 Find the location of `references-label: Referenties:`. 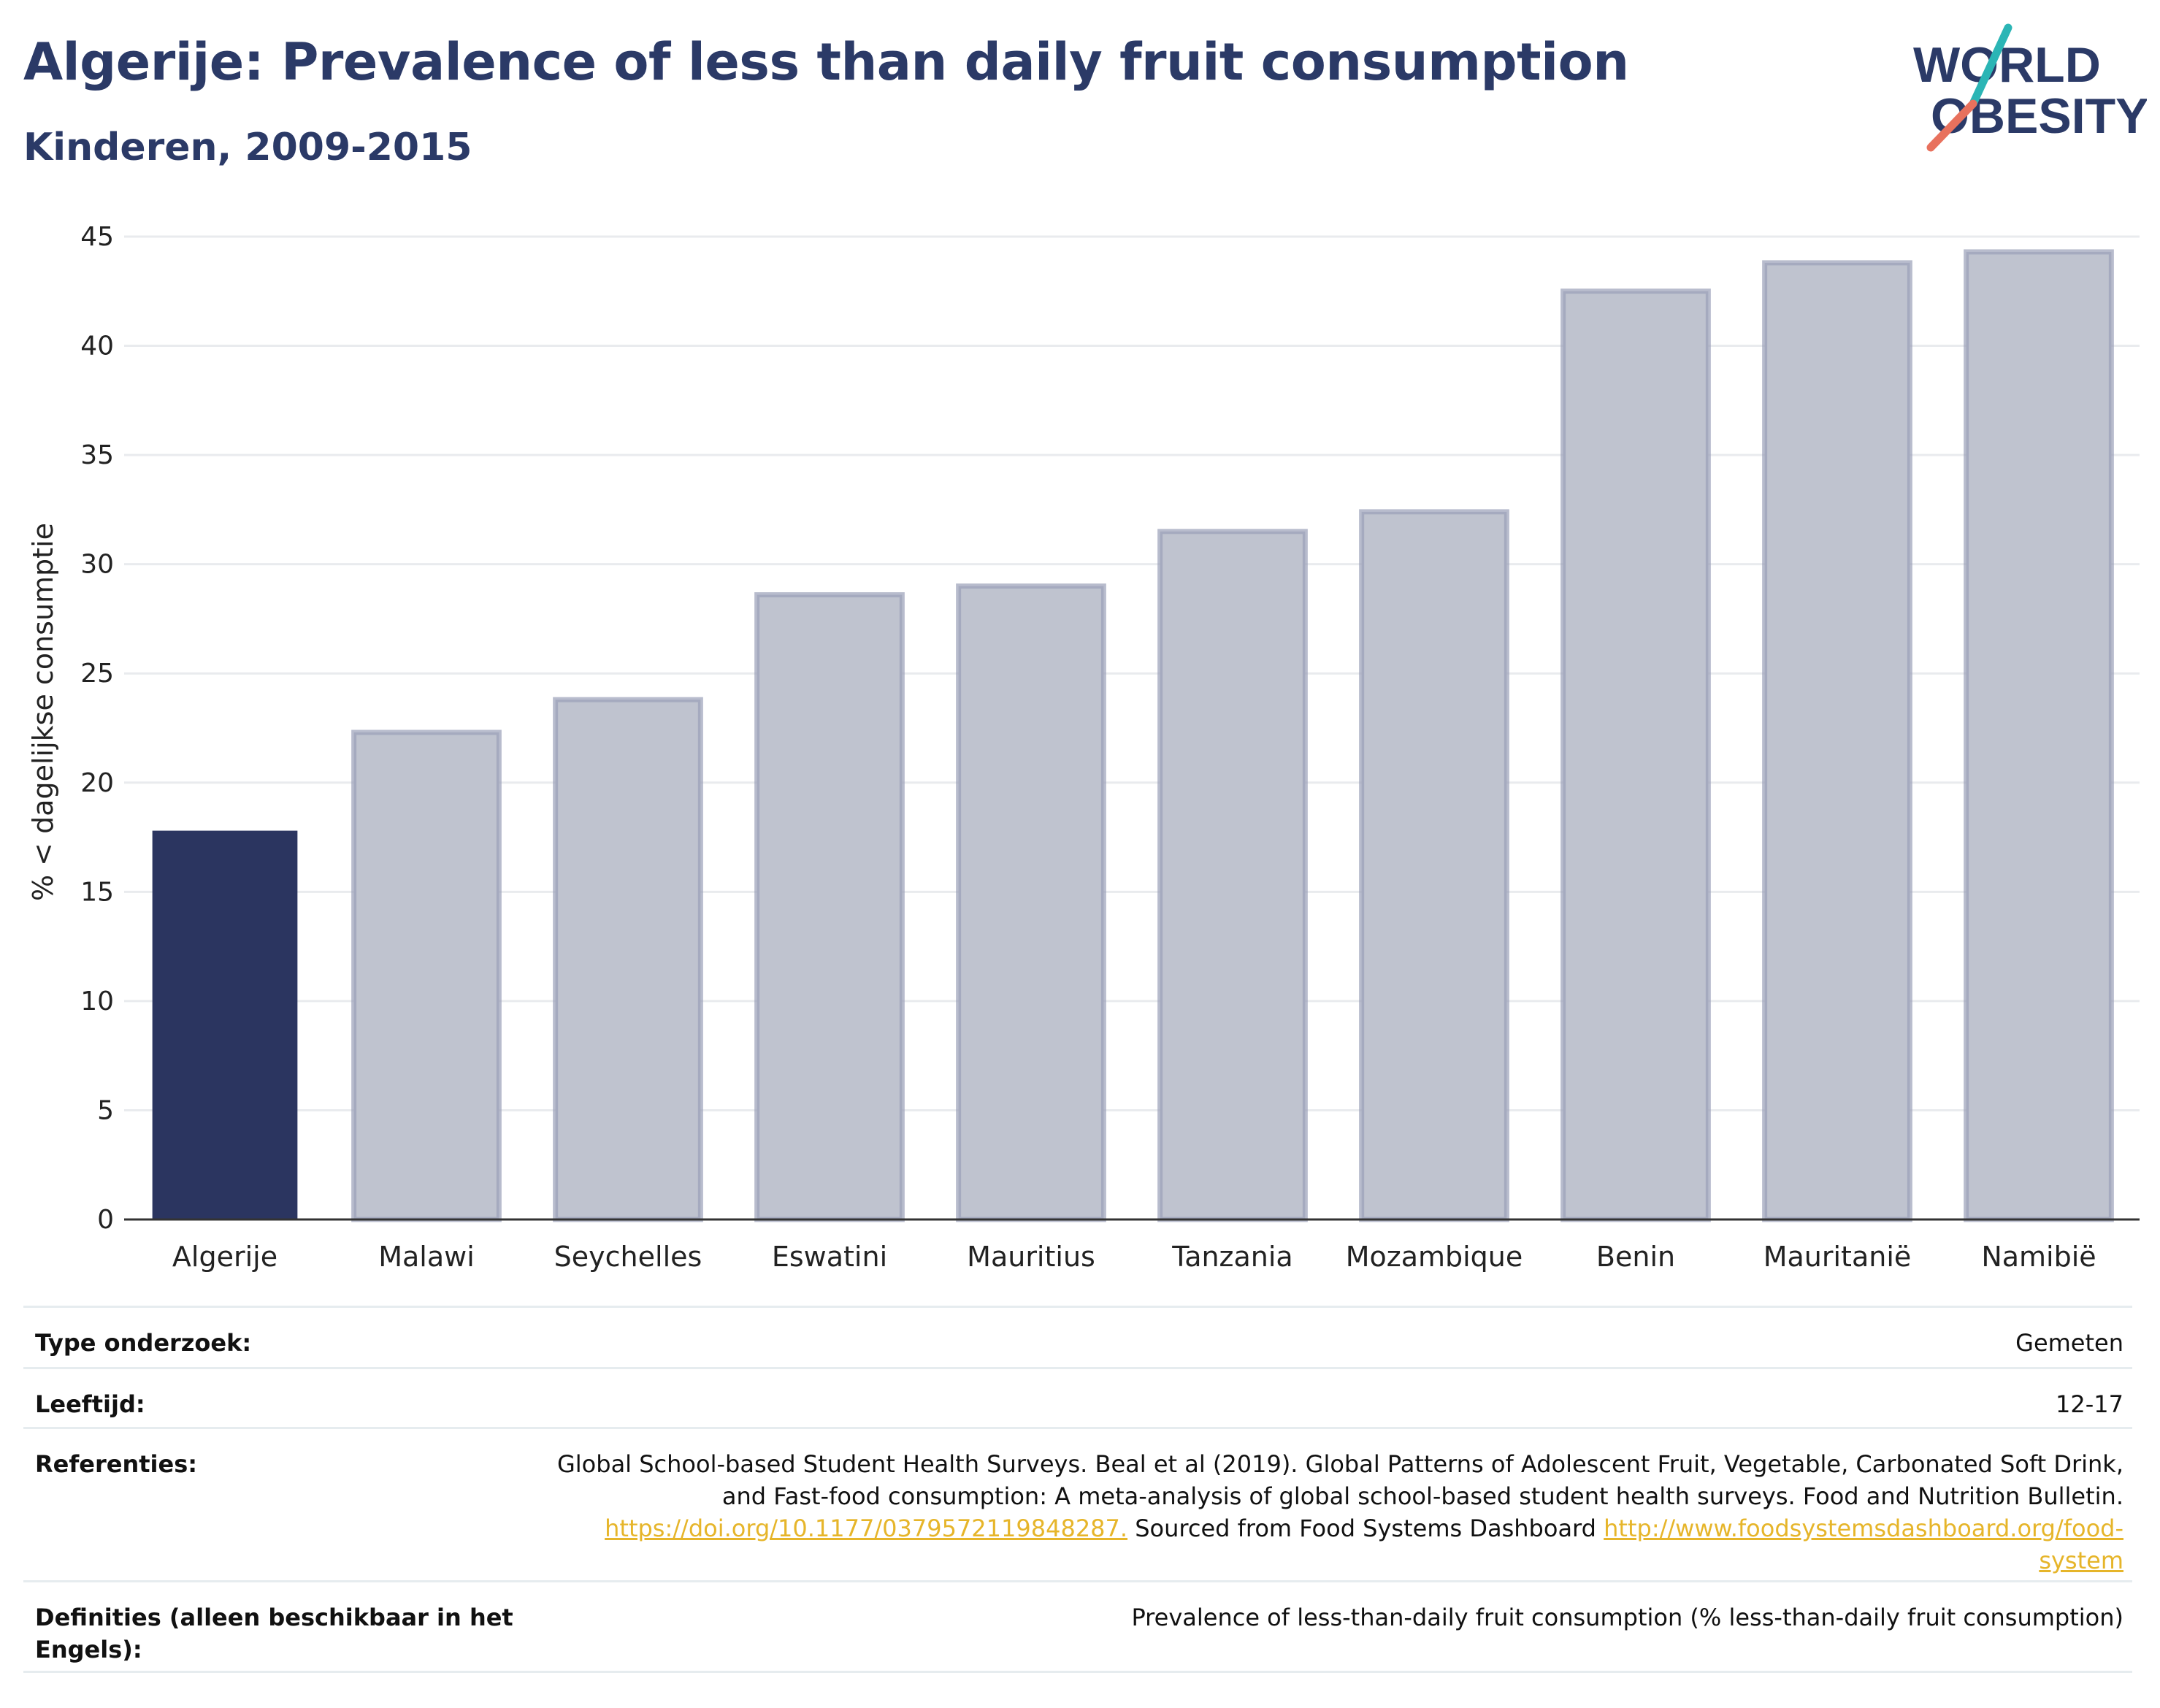

references-label: Referenties: is located at coordinates (116, 1464).